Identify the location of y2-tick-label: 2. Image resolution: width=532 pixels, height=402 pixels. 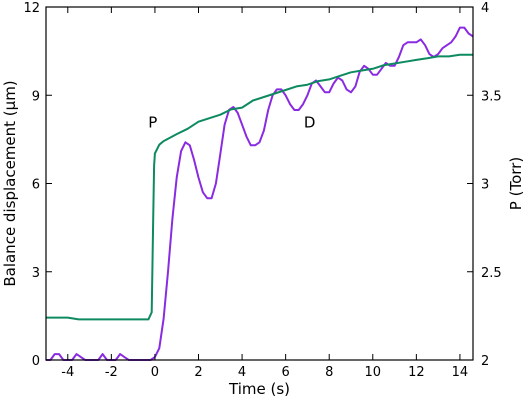
(485, 361).